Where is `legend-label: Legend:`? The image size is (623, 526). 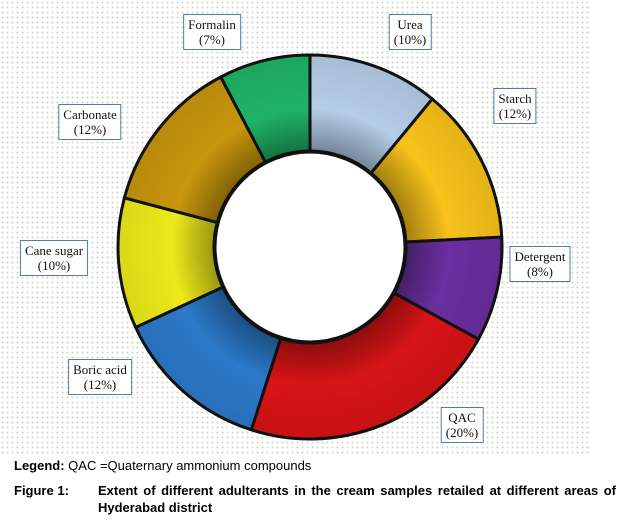
legend-label: Legend: is located at coordinates (39, 465).